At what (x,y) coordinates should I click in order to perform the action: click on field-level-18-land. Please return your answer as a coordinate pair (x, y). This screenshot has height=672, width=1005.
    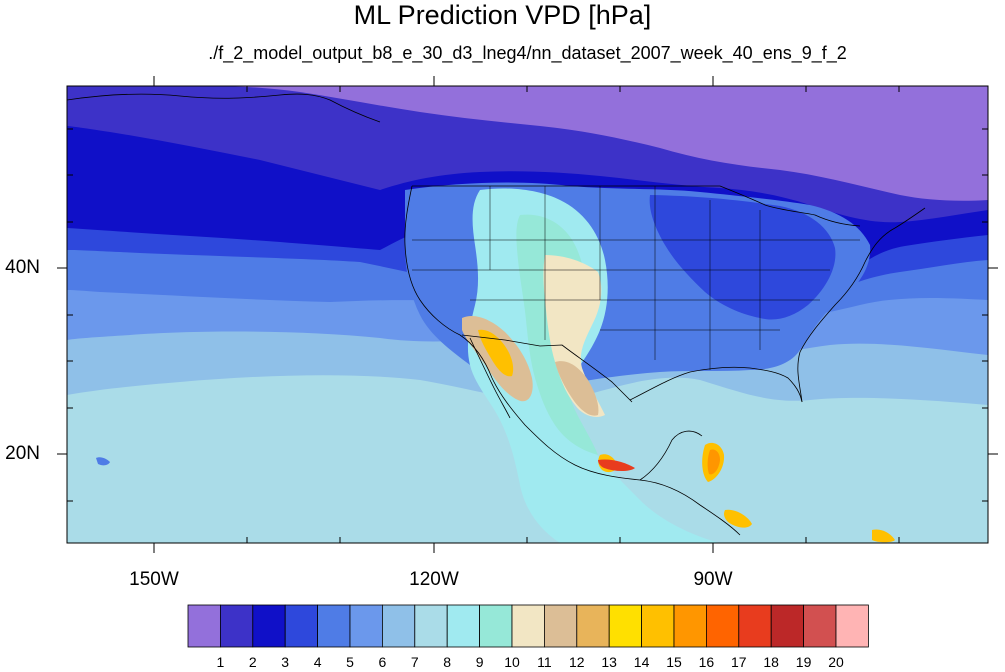
    Looking at the image, I should click on (616, 465).